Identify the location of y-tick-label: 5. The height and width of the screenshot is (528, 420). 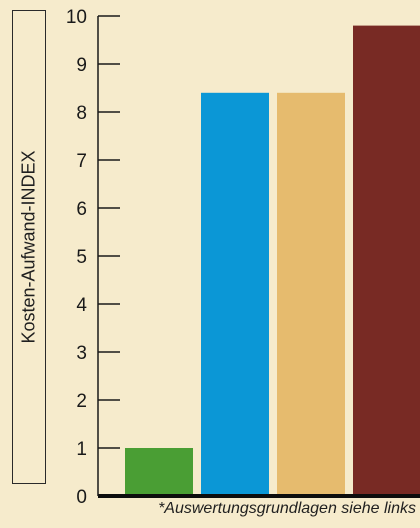
(81, 257).